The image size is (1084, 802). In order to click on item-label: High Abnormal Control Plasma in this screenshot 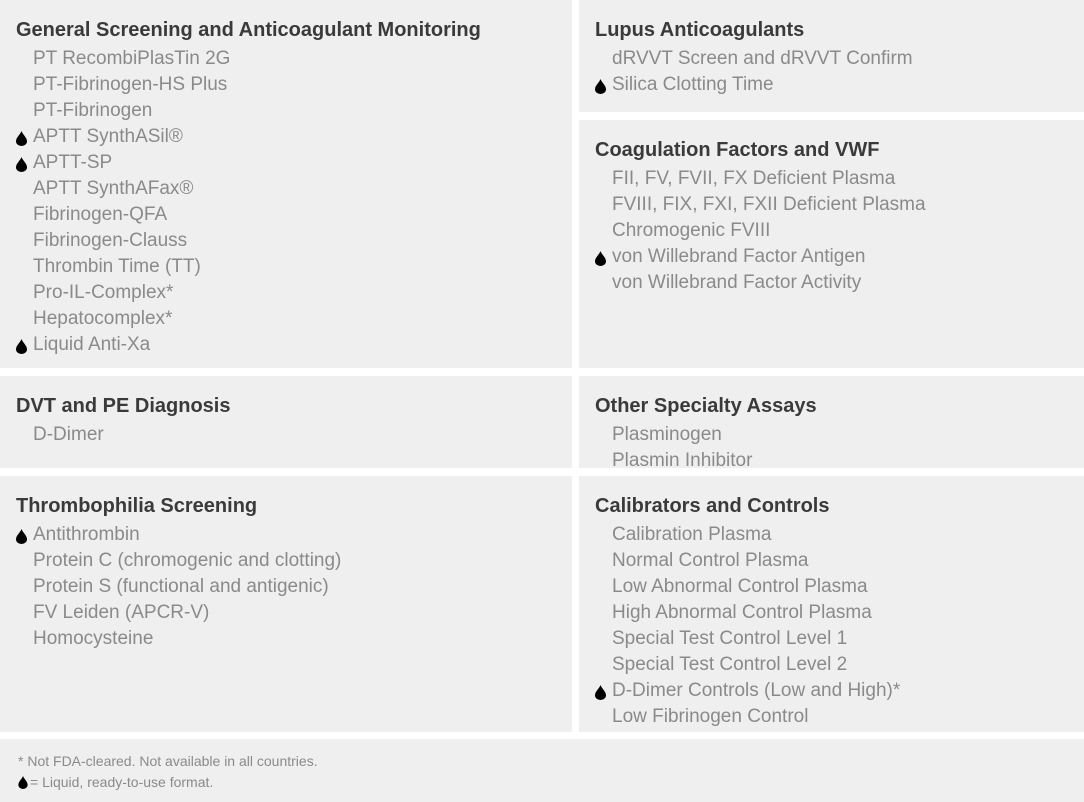, I will do `click(742, 612)`.